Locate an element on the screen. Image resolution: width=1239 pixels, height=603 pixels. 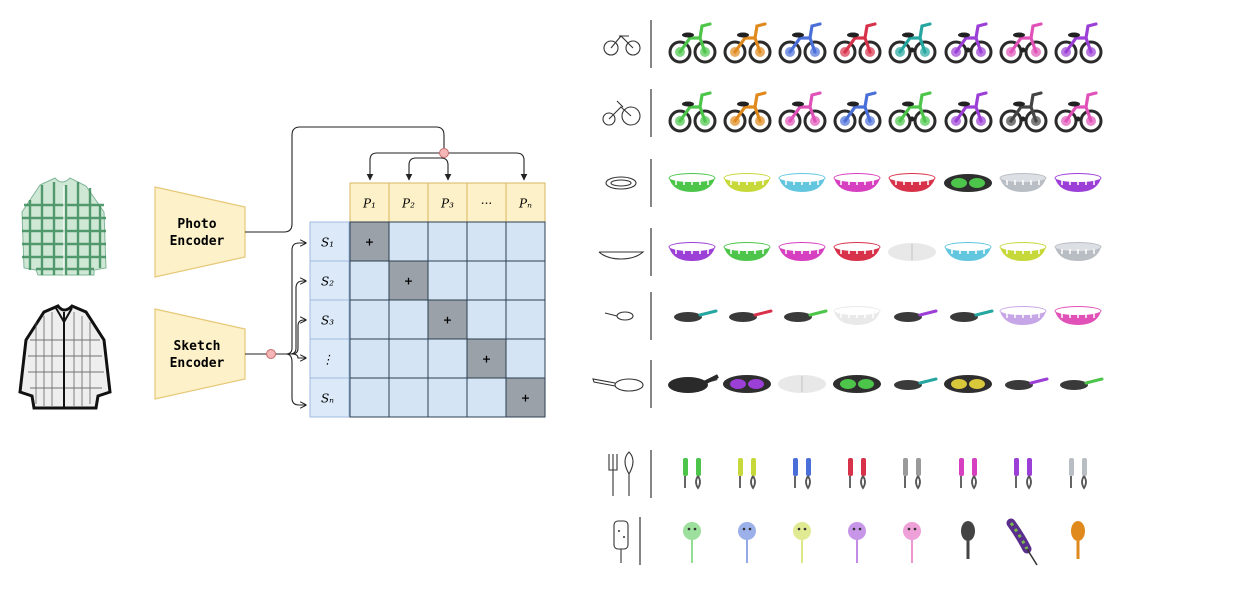
retrieved-photo-kids-bike-teal is located at coordinates (912, 43).